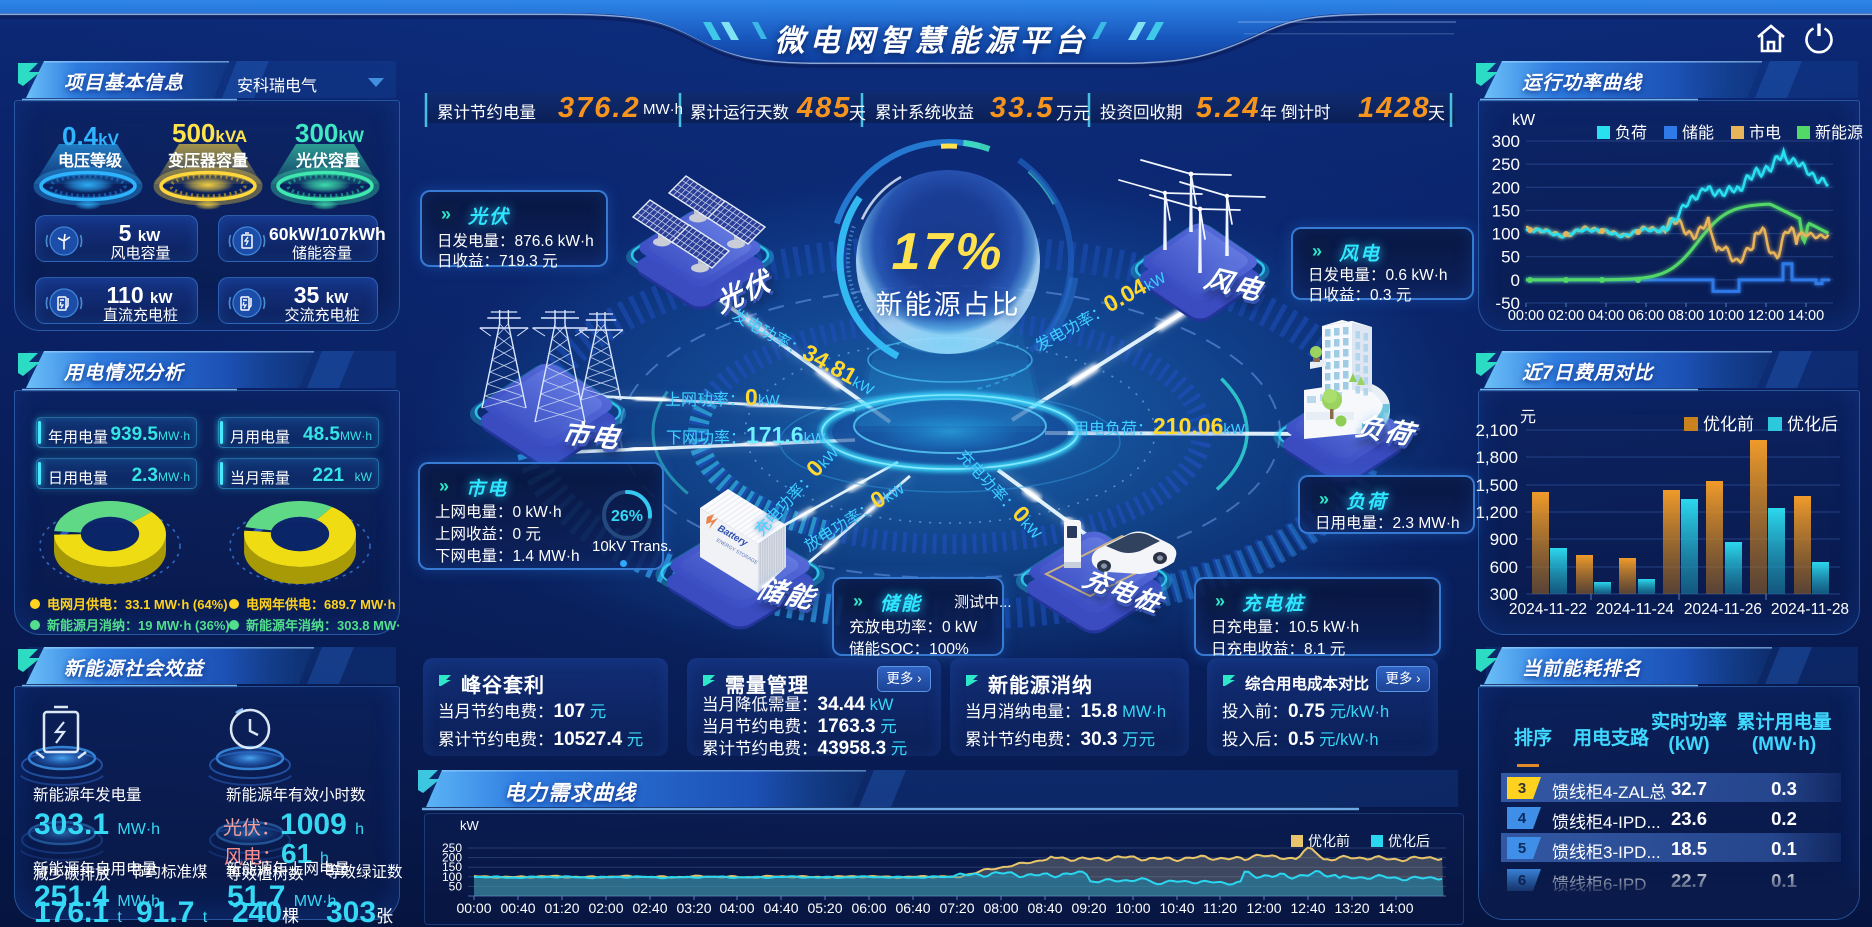  I want to click on svg-text: 26%, so click(627, 516).